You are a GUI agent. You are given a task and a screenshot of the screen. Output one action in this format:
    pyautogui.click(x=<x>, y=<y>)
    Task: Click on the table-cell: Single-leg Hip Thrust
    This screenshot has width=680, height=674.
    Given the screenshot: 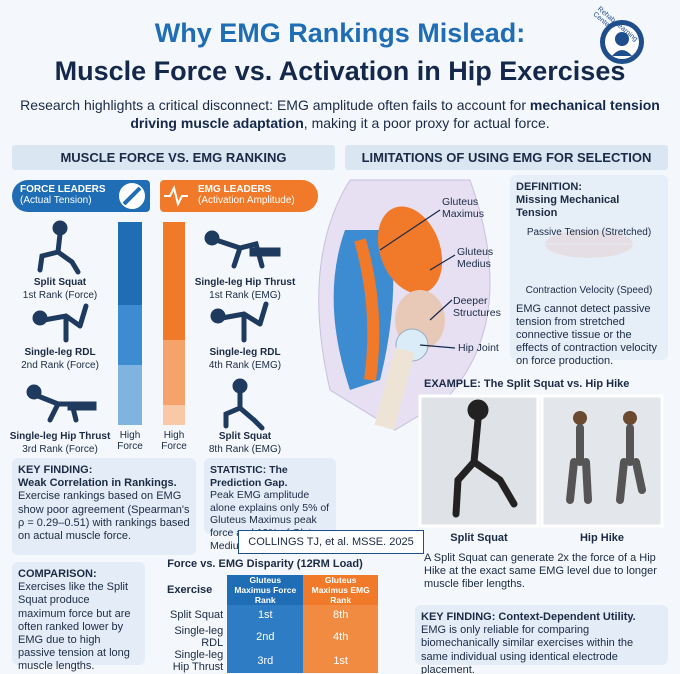 What is the action you would take?
    pyautogui.click(x=198, y=661)
    